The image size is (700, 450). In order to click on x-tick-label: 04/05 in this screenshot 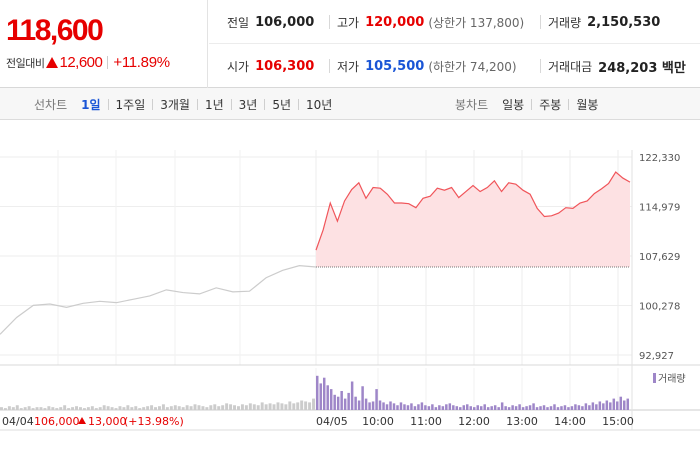, I will do `click(332, 421)`.